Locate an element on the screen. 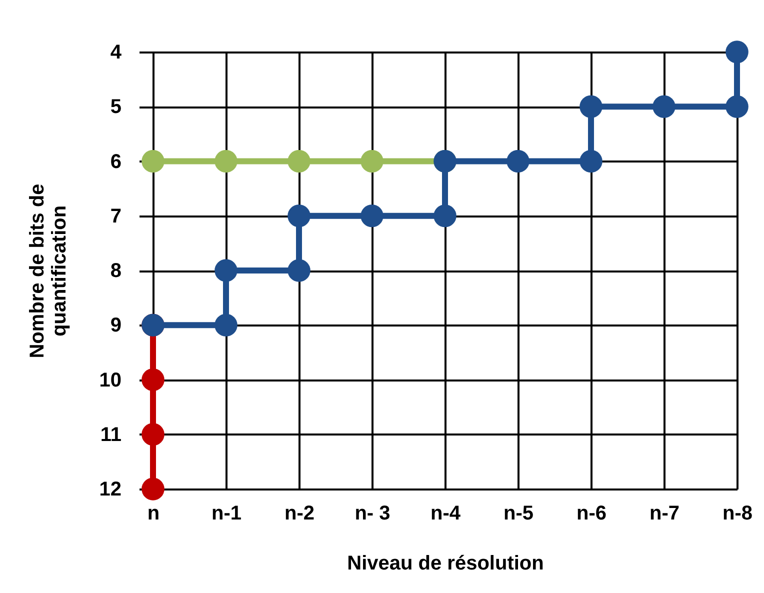 The height and width of the screenshot is (593, 764). x-tick-label: n-2 is located at coordinates (299, 513).